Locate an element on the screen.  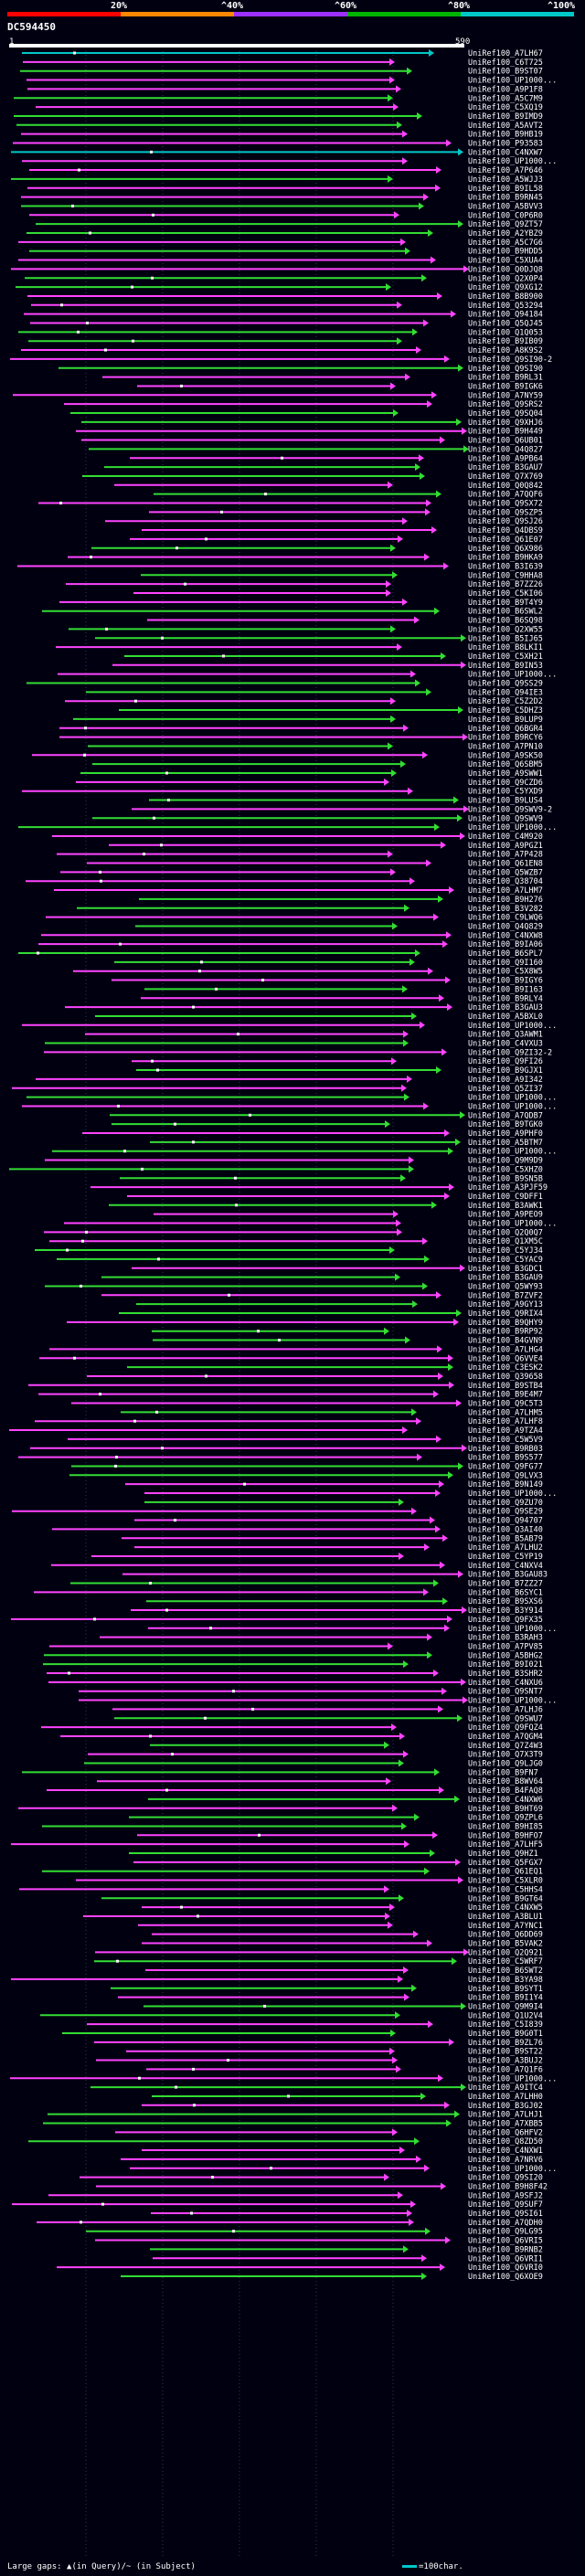
hit-label-216: UniRef100_B9I1Y4 is located at coordinates (506, 1998).